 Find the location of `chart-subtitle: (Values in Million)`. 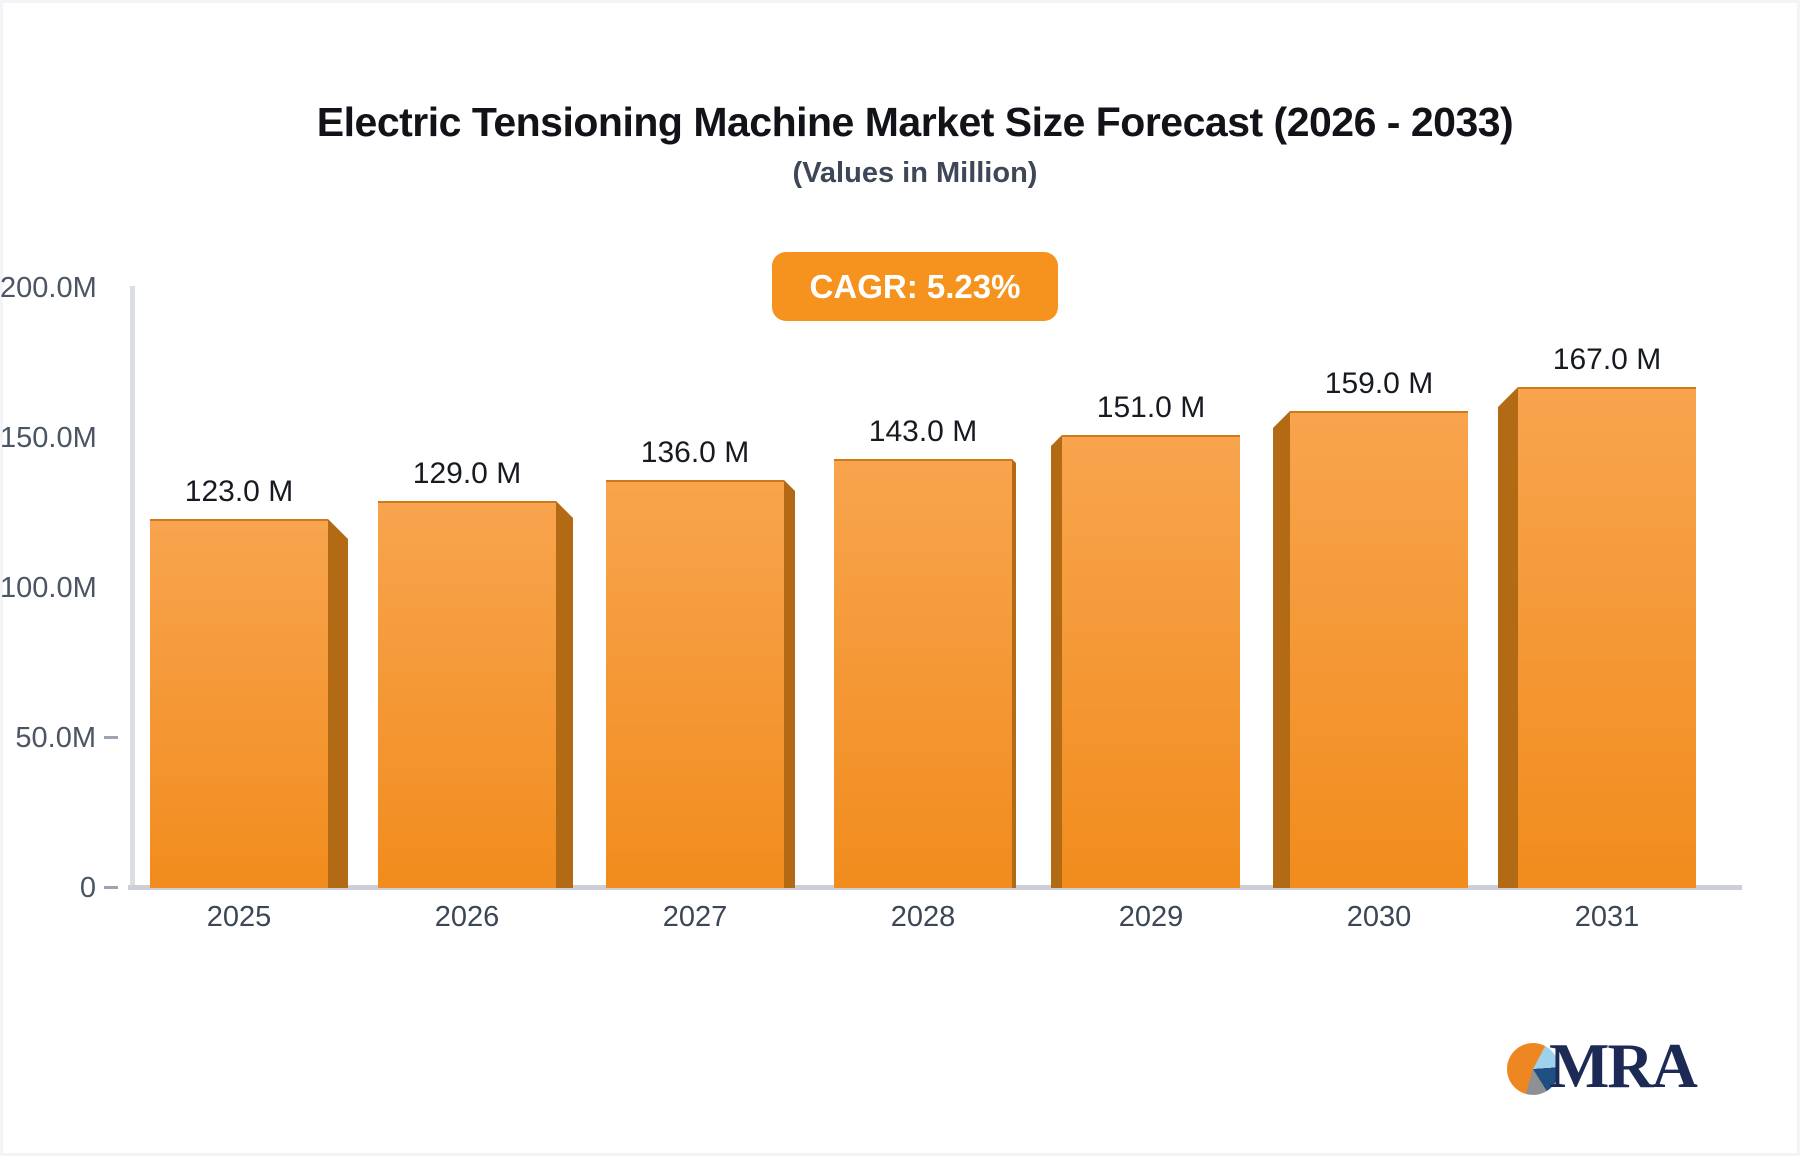

chart-subtitle: (Values in Million) is located at coordinates (915, 173).